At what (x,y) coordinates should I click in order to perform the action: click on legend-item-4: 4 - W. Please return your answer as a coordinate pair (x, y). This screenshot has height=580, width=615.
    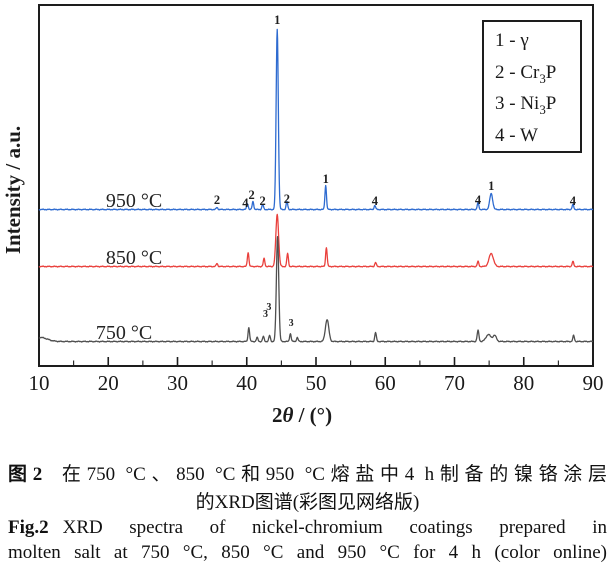
    Looking at the image, I should click on (516, 135).